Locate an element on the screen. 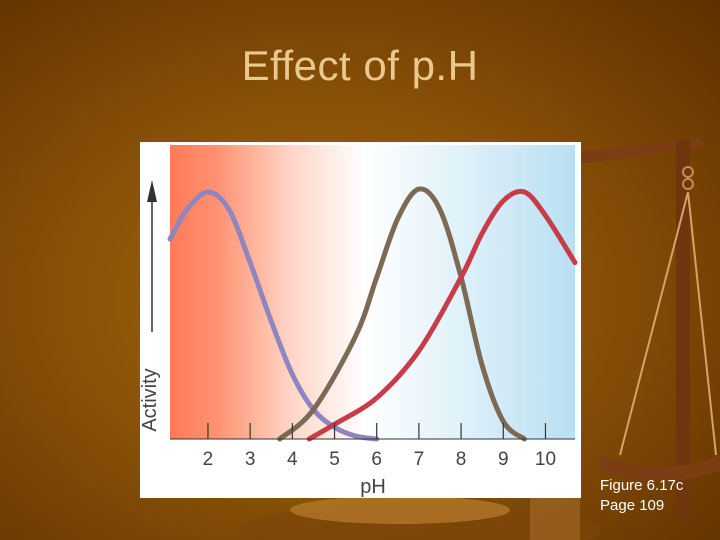  x-axis-label: pH is located at coordinates (373, 487).